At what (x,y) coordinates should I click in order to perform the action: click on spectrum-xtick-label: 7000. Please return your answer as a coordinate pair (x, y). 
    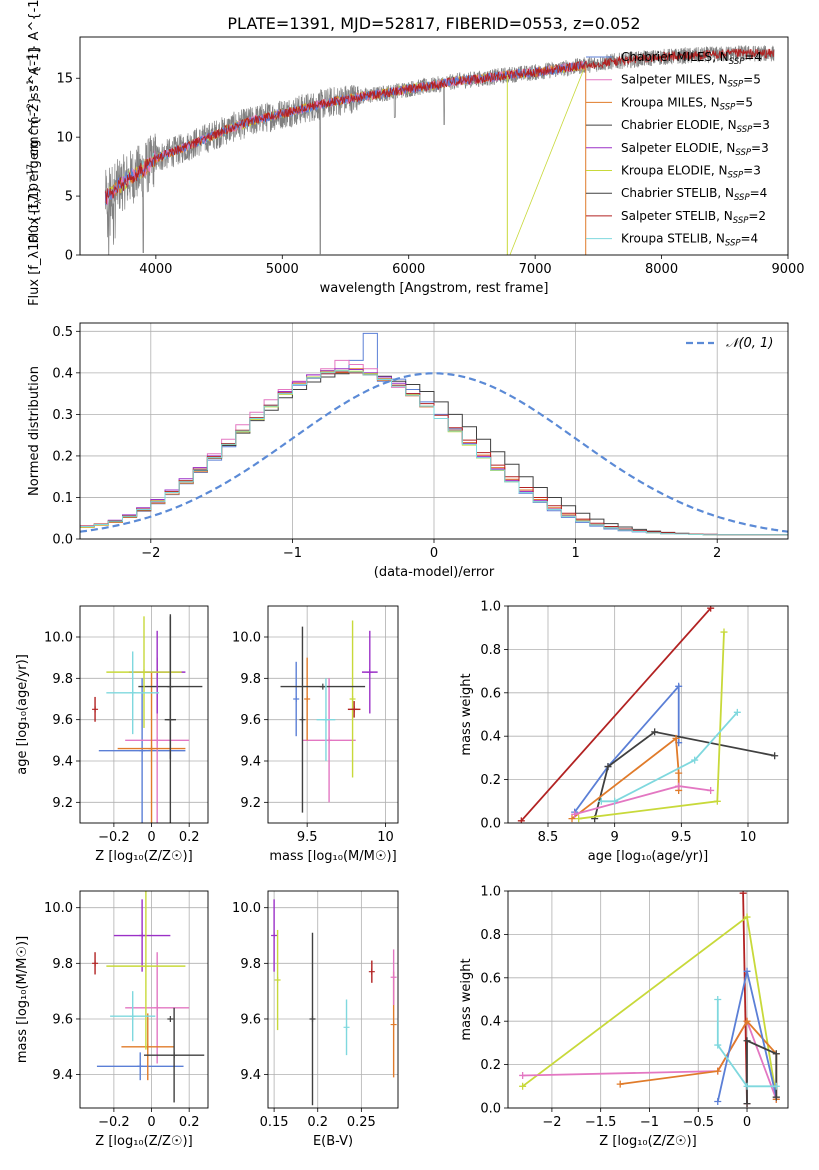
    Looking at the image, I should click on (535, 269).